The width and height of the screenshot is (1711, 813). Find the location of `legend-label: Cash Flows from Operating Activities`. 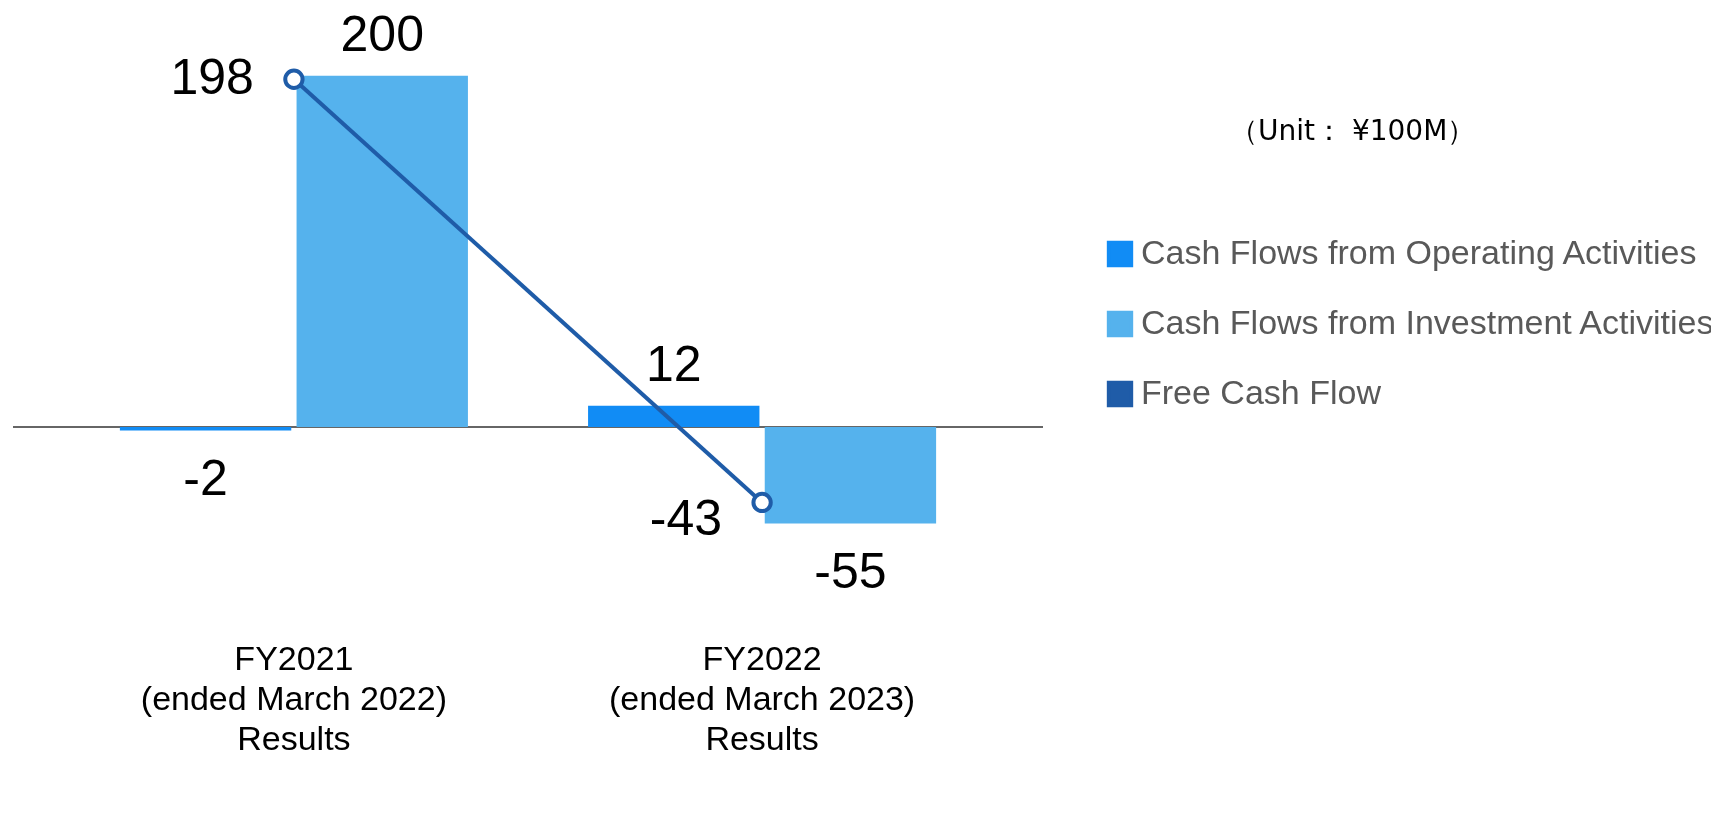

legend-label: Cash Flows from Operating Activities is located at coordinates (1419, 252).